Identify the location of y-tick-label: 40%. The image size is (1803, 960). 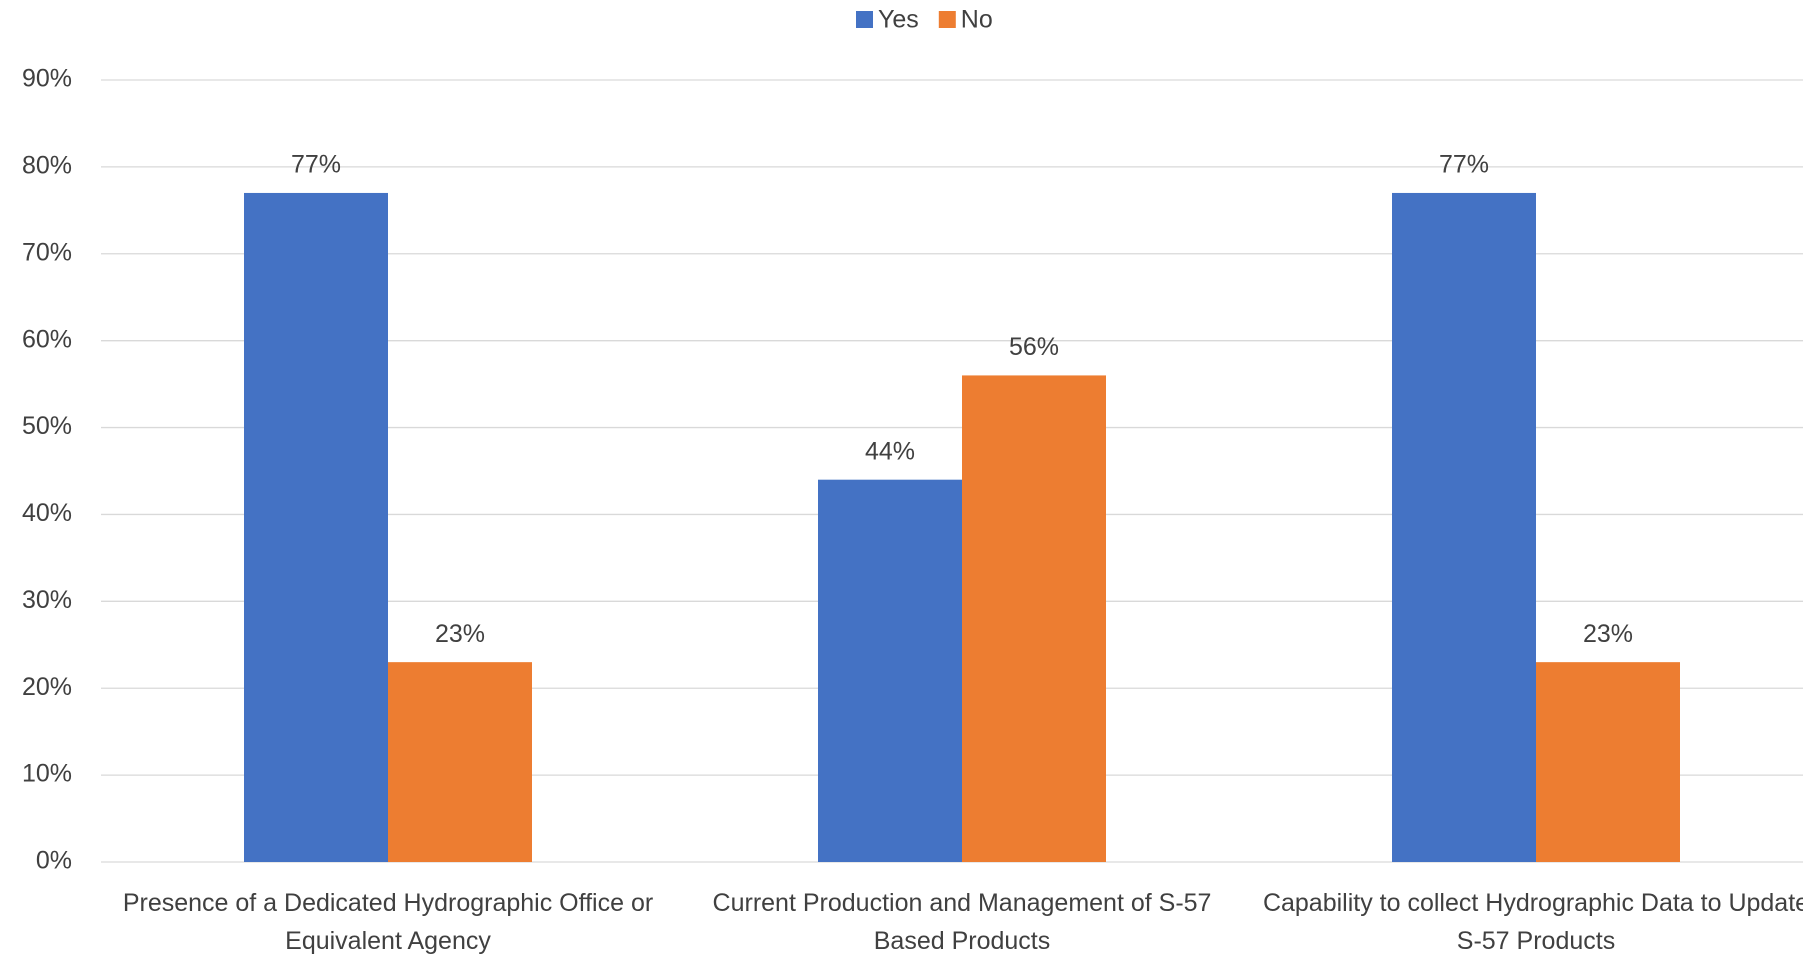
(47, 513).